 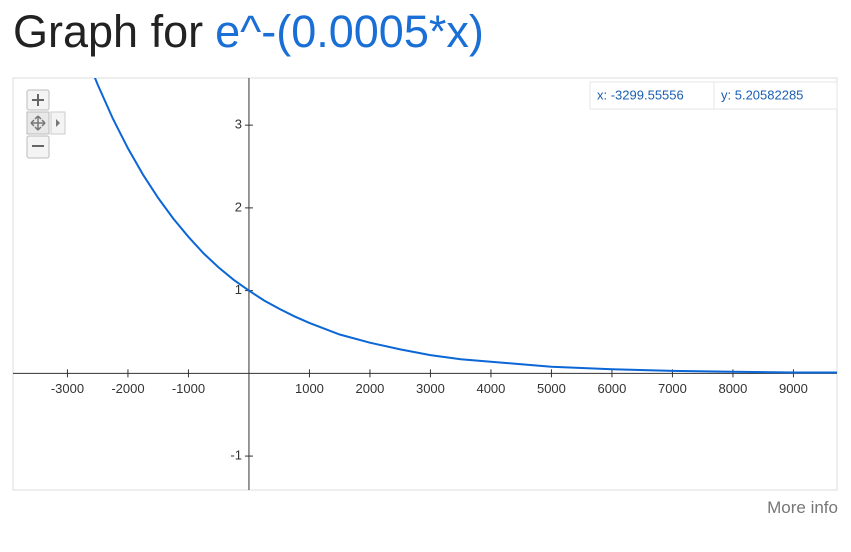 What do you see at coordinates (46, 124) in the screenshot?
I see `zoom-controls` at bounding box center [46, 124].